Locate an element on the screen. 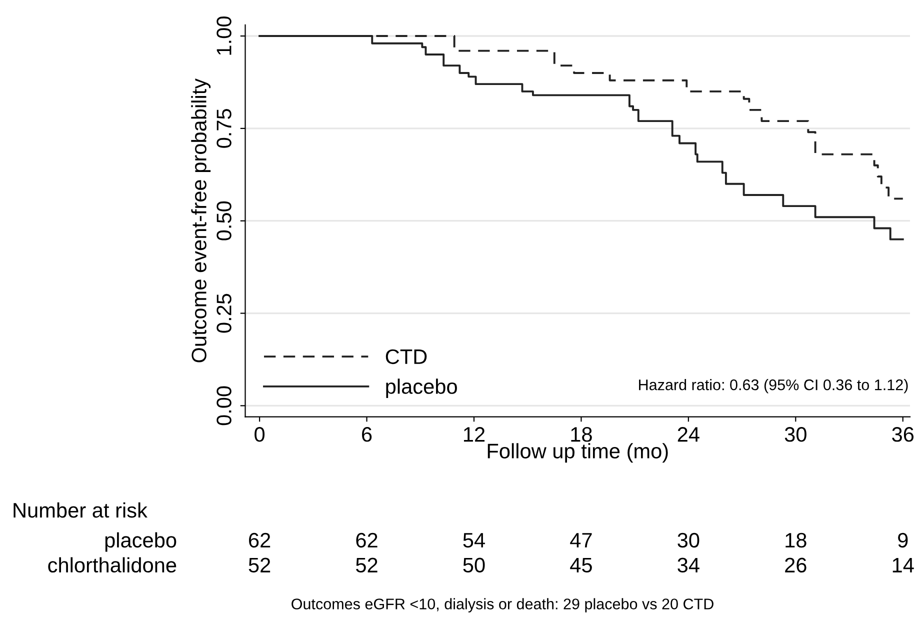 Image resolution: width=922 pixels, height=623 pixels. text: Number at risk is located at coordinates (81, 510).